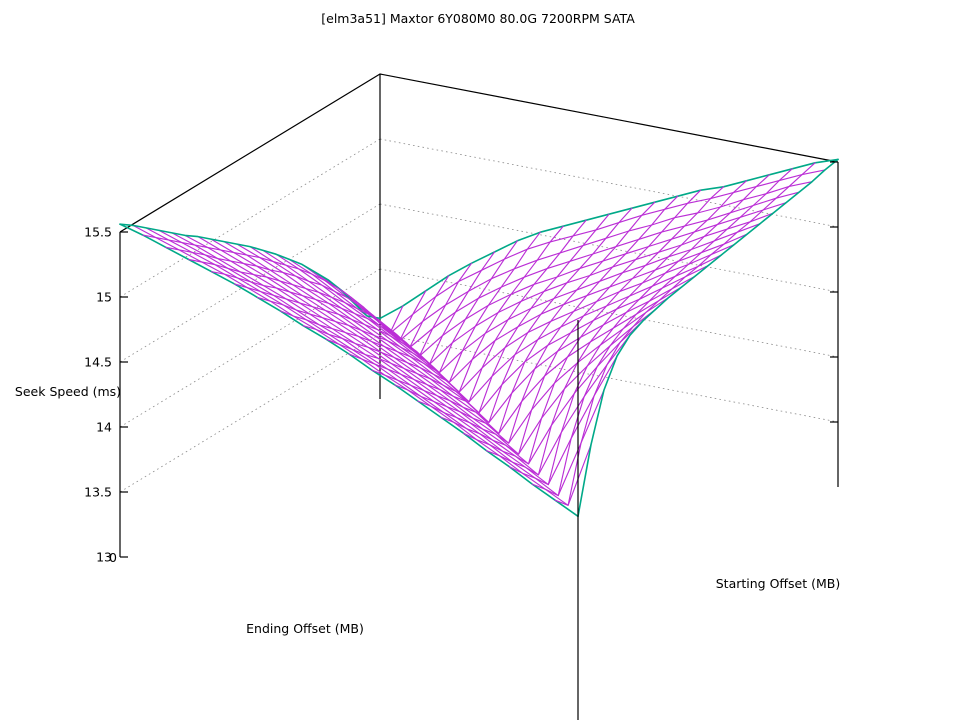 The image size is (960, 720). I want to click on z-tick-label: 13, so click(104, 557).